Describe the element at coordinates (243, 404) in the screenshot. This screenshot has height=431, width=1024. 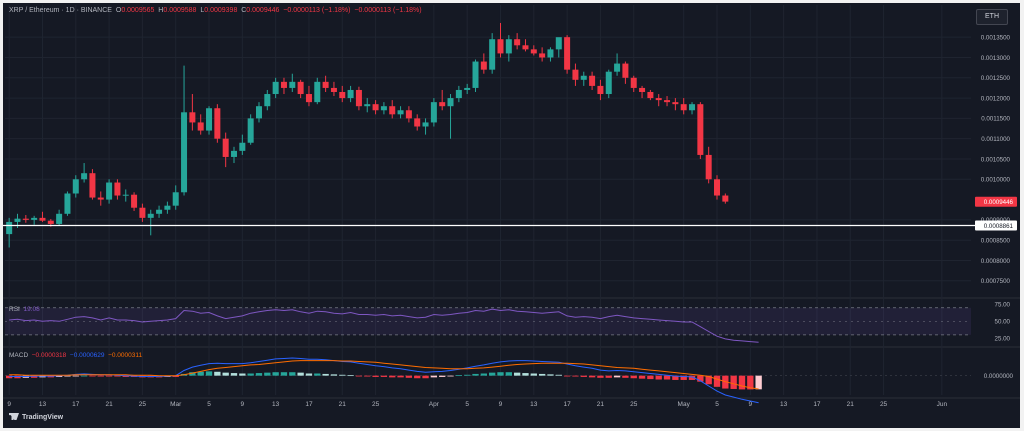
I see `date-label: 9` at that location.